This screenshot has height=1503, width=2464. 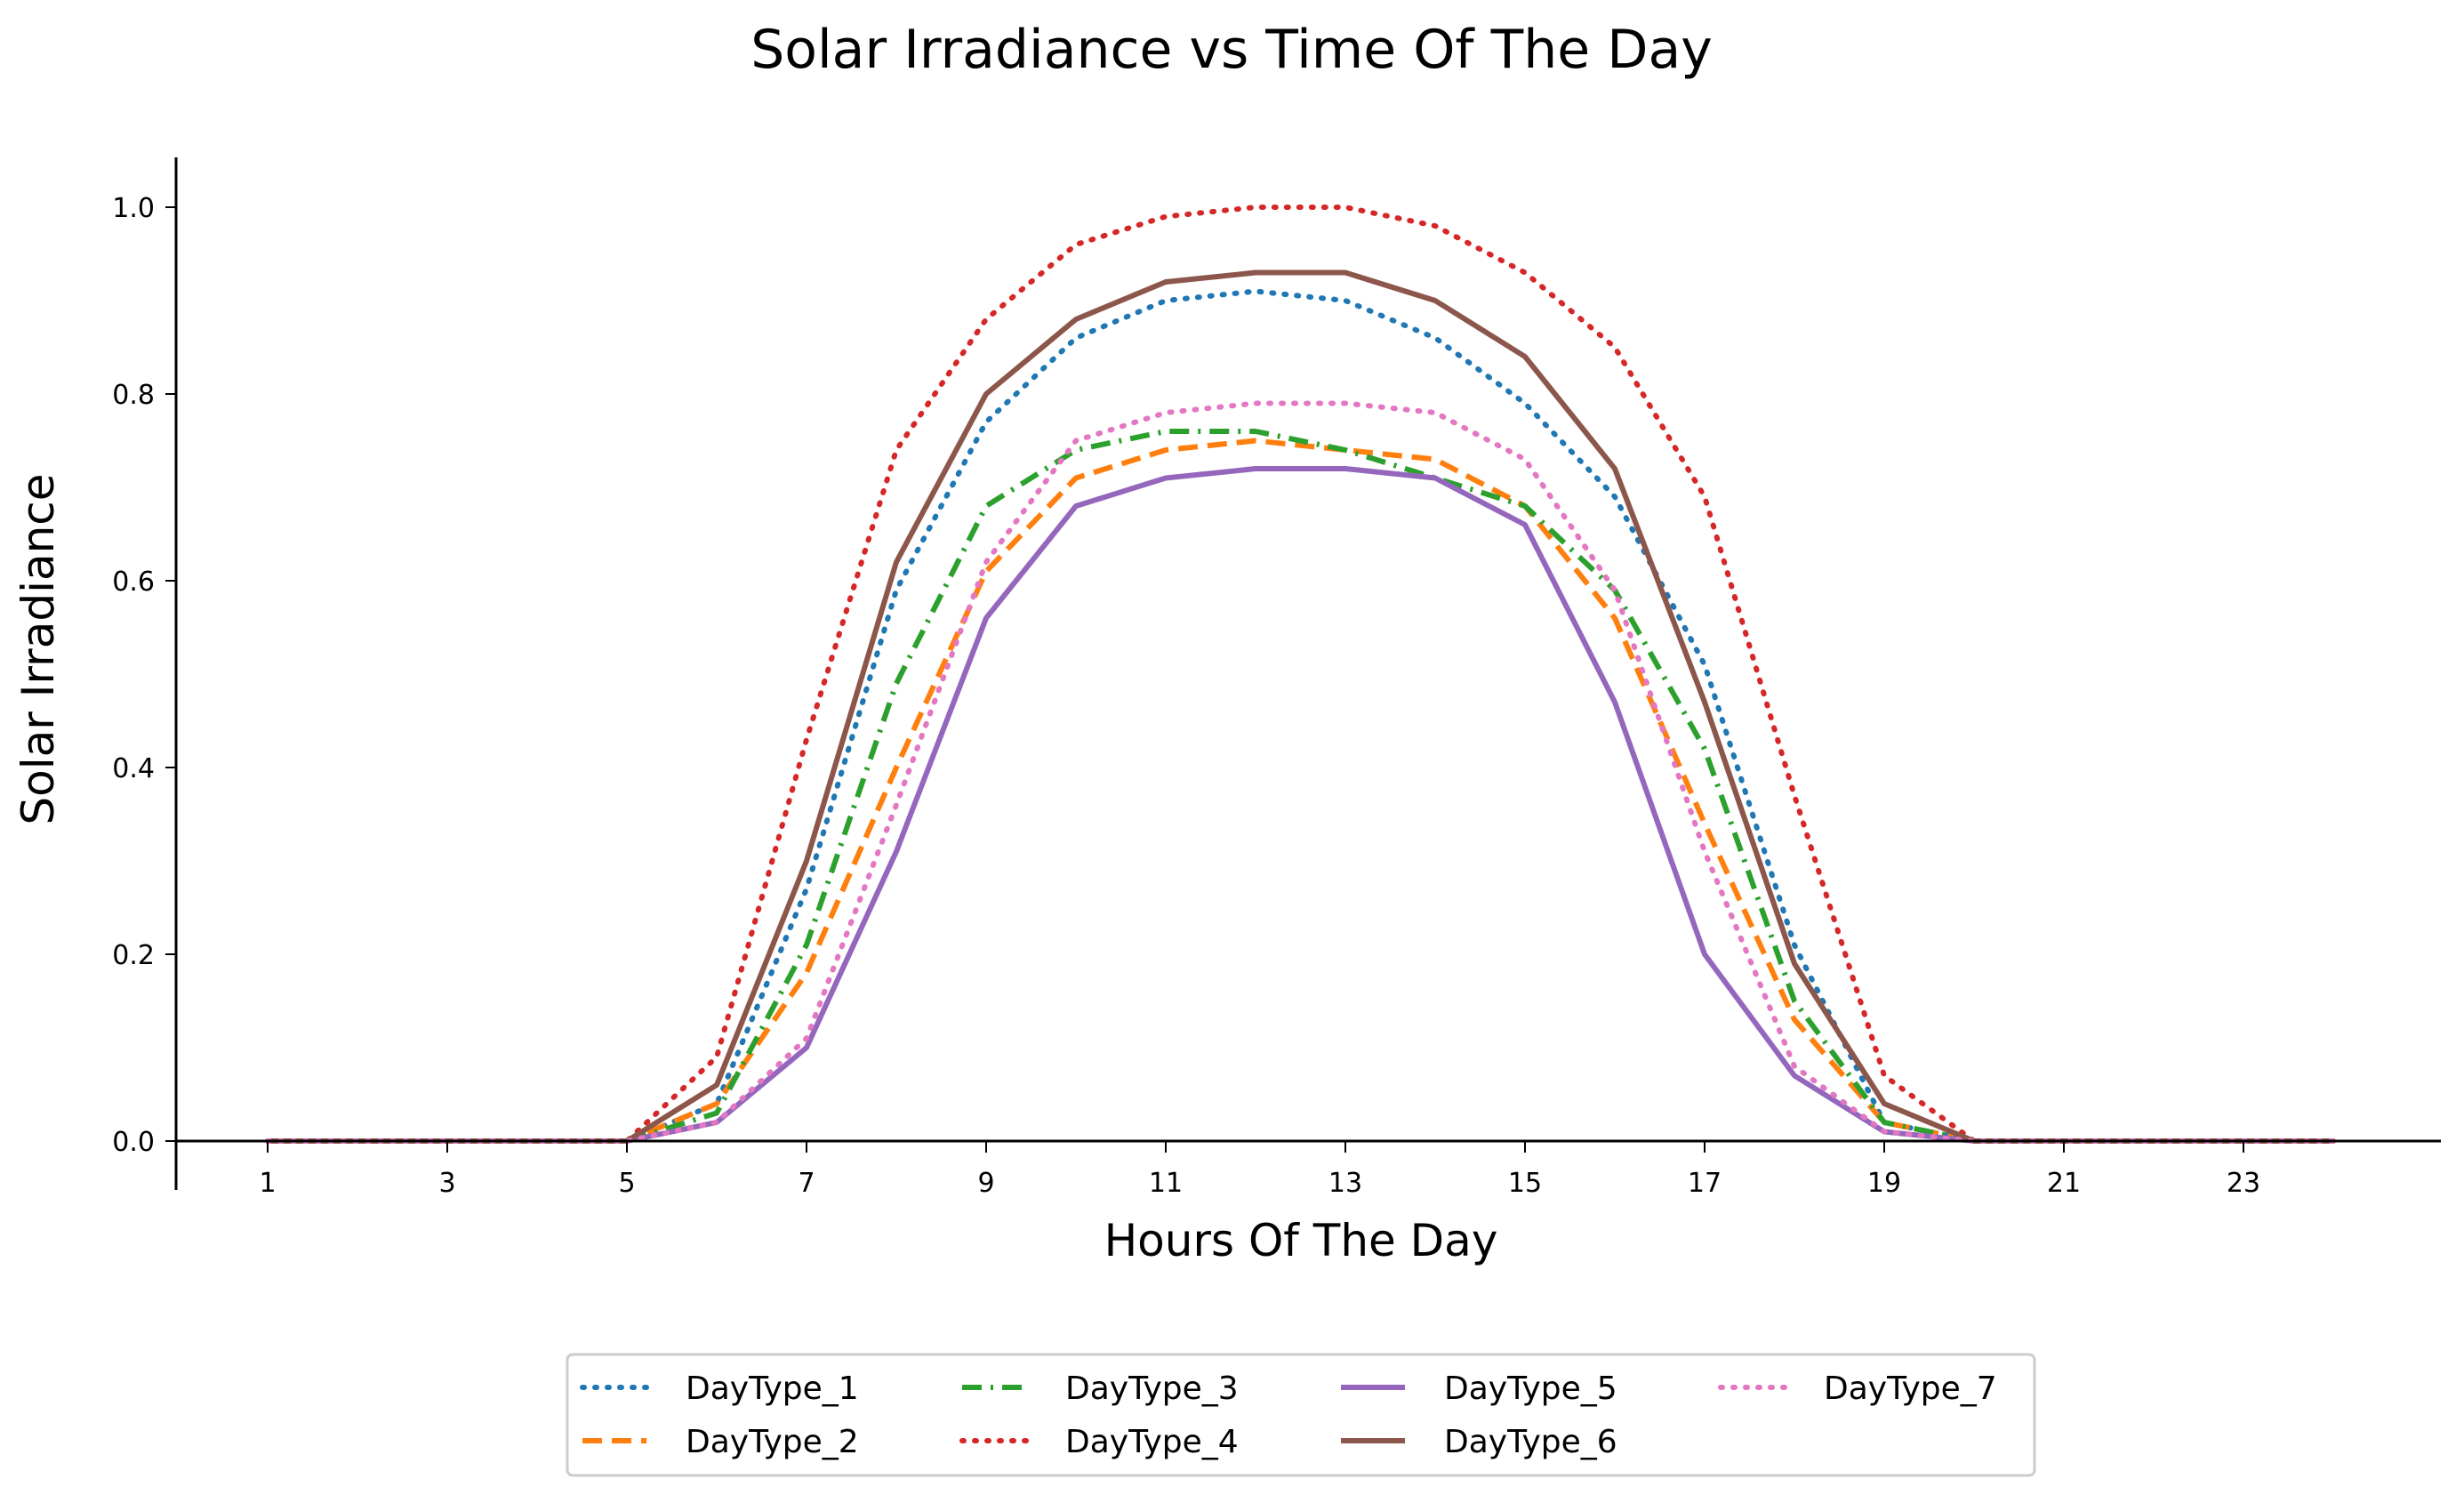 I want to click on legend-item: DayType_7, so click(x=1857, y=1388).